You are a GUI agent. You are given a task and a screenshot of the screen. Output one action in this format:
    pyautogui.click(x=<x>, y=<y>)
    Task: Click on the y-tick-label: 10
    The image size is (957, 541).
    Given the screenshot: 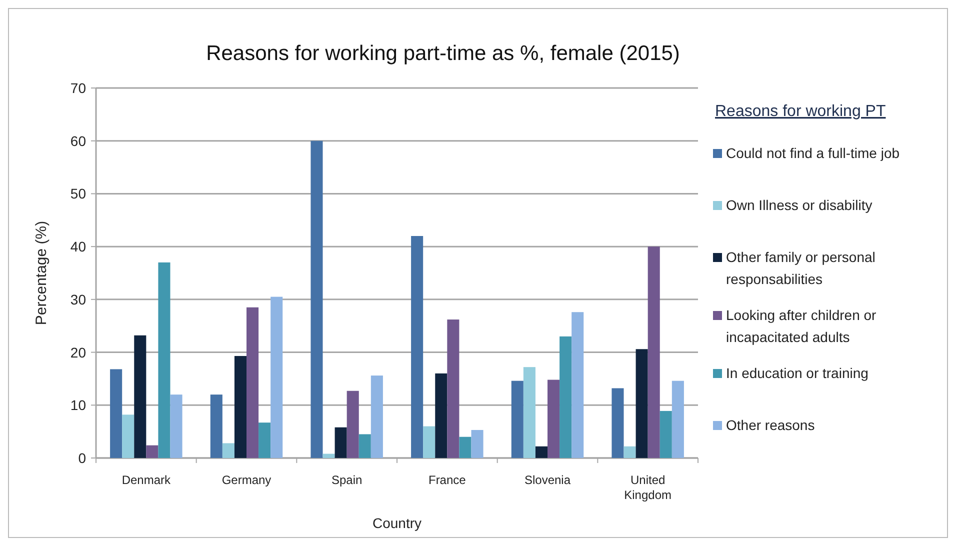 What is the action you would take?
    pyautogui.click(x=78, y=405)
    